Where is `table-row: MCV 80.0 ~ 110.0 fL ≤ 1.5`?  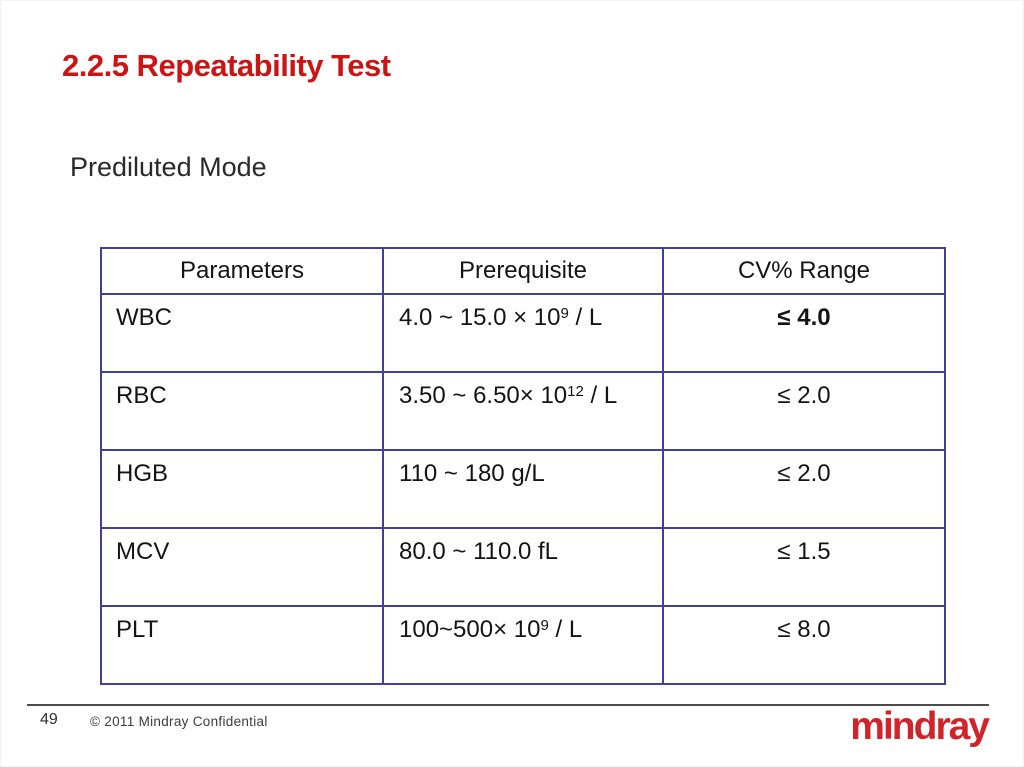
table-row: MCV 80.0 ~ 110.0 fL ≤ 1.5 is located at coordinates (523, 567).